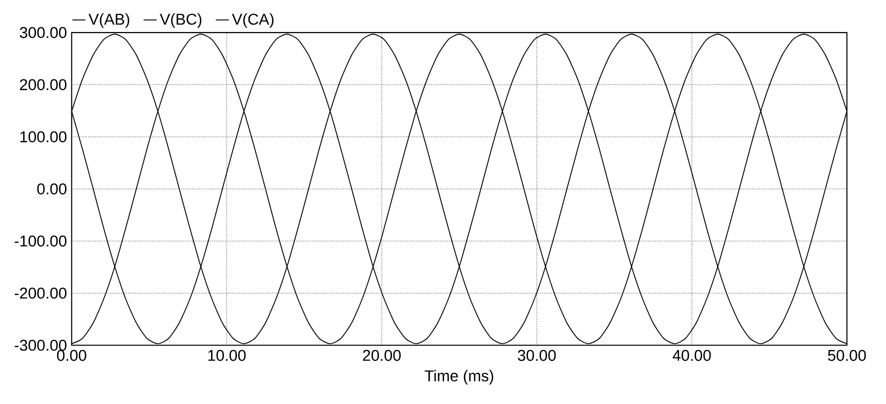 The image size is (886, 404). I want to click on y-tick-label: -100.00, so click(40, 241).